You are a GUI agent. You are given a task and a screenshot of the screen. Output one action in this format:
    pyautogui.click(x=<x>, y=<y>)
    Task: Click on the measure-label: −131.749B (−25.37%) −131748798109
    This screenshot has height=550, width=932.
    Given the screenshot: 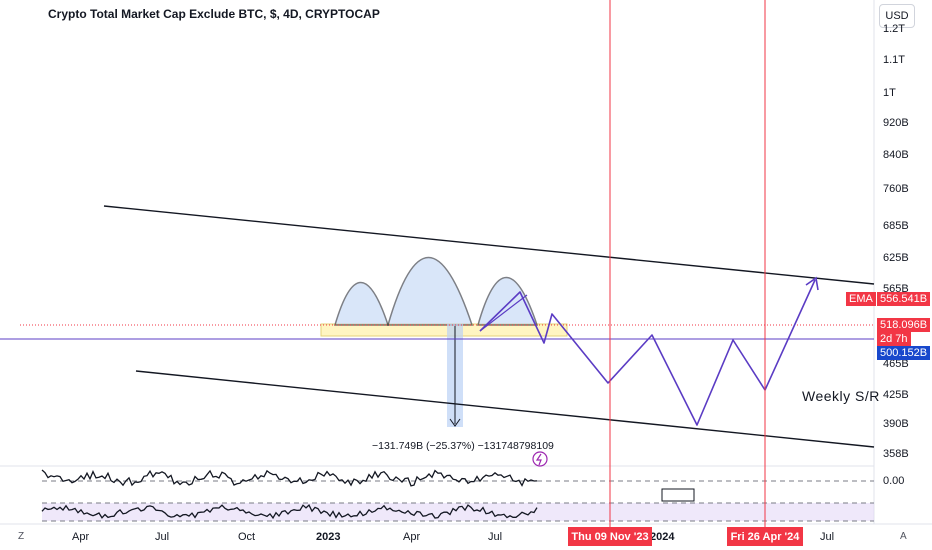 What is the action you would take?
    pyautogui.click(x=463, y=446)
    